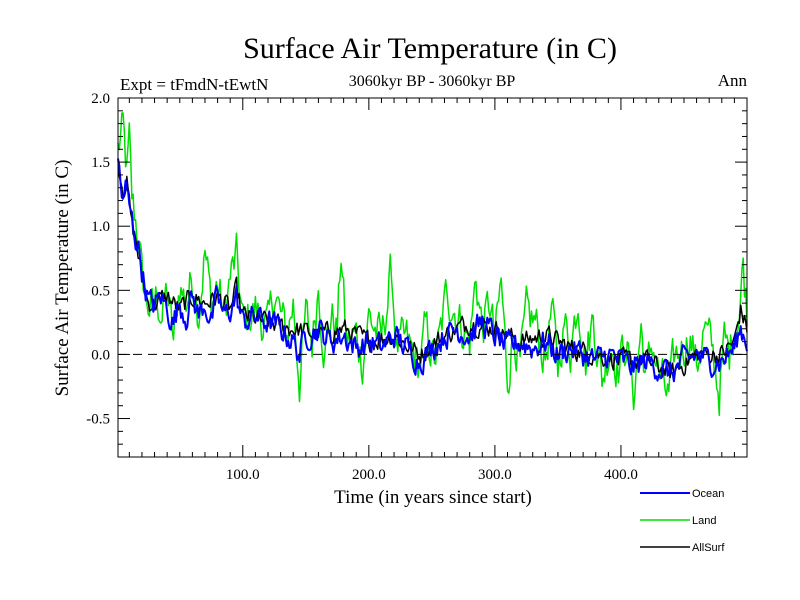 The height and width of the screenshot is (600, 800). What do you see at coordinates (194, 84) in the screenshot?
I see `experiment-label: Expt = tFmdN-tEwtN` at bounding box center [194, 84].